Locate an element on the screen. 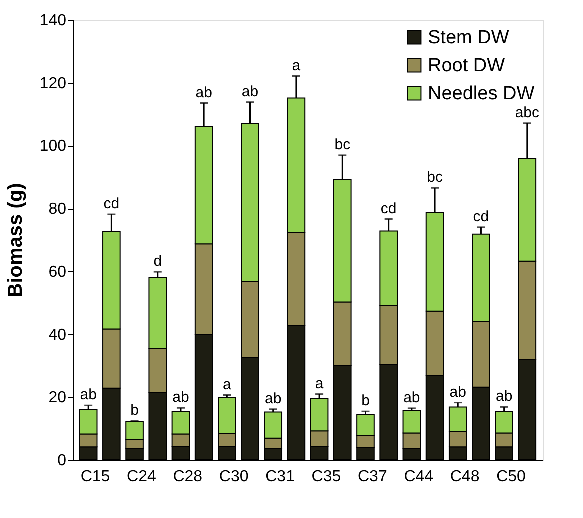 The height and width of the screenshot is (518, 583). y-tick-label: 100 is located at coordinates (53, 147).